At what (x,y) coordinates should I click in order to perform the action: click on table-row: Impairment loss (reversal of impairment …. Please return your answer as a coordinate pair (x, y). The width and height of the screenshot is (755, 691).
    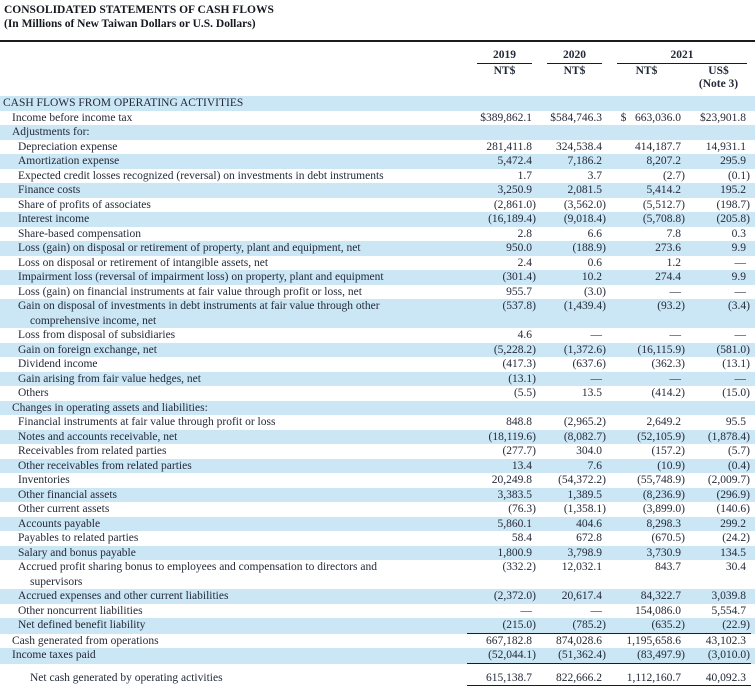
    Looking at the image, I should click on (377, 277).